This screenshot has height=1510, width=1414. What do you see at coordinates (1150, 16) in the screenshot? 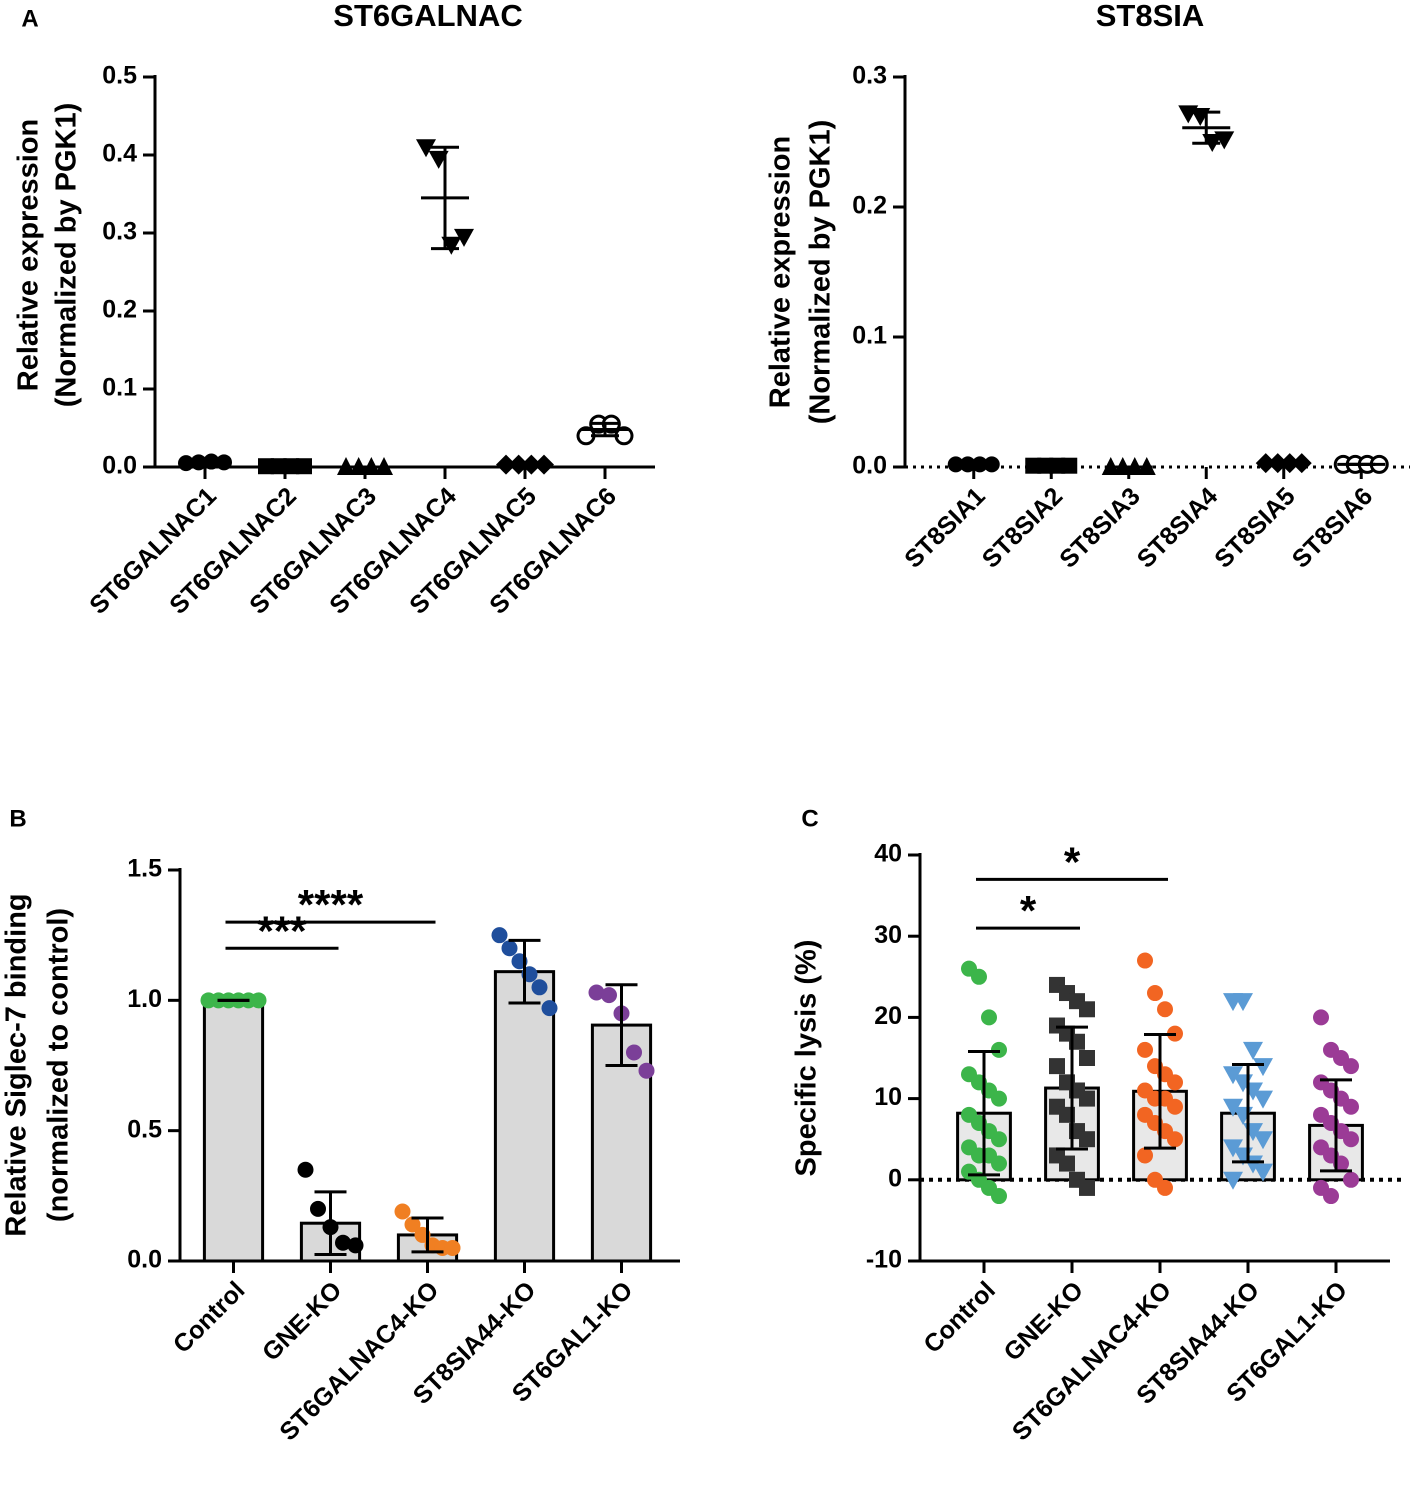
I see `chart-title: ST8SIA` at bounding box center [1150, 16].